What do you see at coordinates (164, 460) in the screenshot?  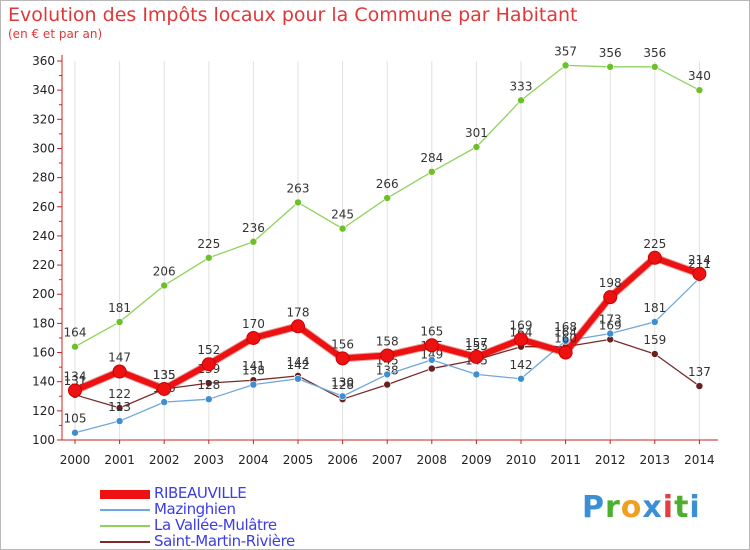 I see `x-tick-label: 2002` at bounding box center [164, 460].